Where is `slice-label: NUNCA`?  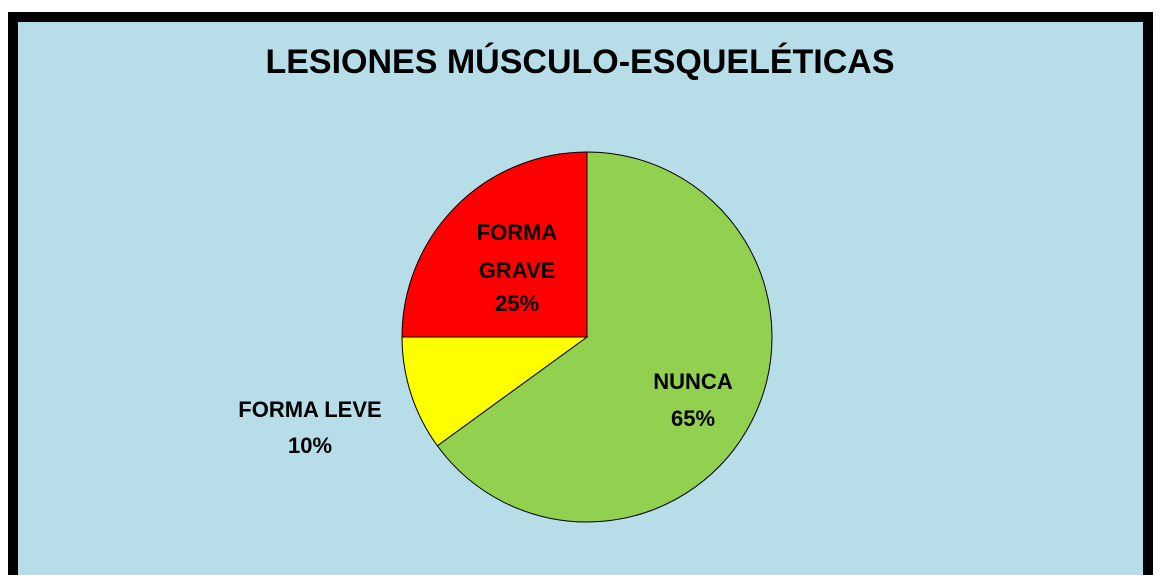 slice-label: NUNCA is located at coordinates (693, 381).